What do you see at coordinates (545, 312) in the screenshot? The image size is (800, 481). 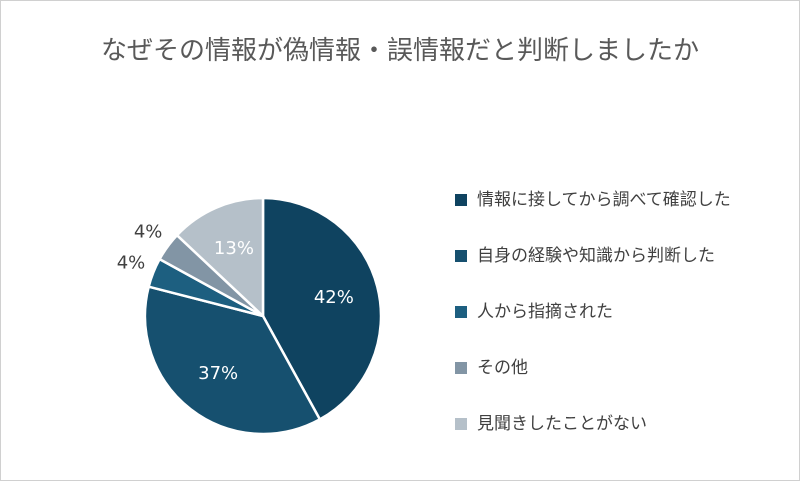 I see `legend-label: 人から指摘された` at bounding box center [545, 312].